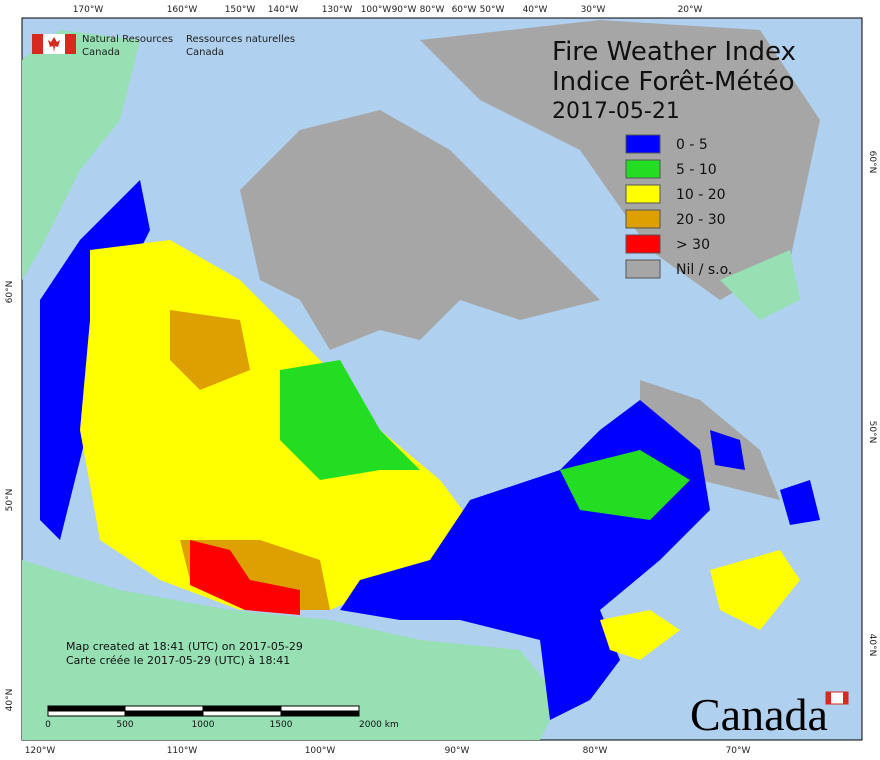  I want to click on top-label: 90°W, so click(404, 10).